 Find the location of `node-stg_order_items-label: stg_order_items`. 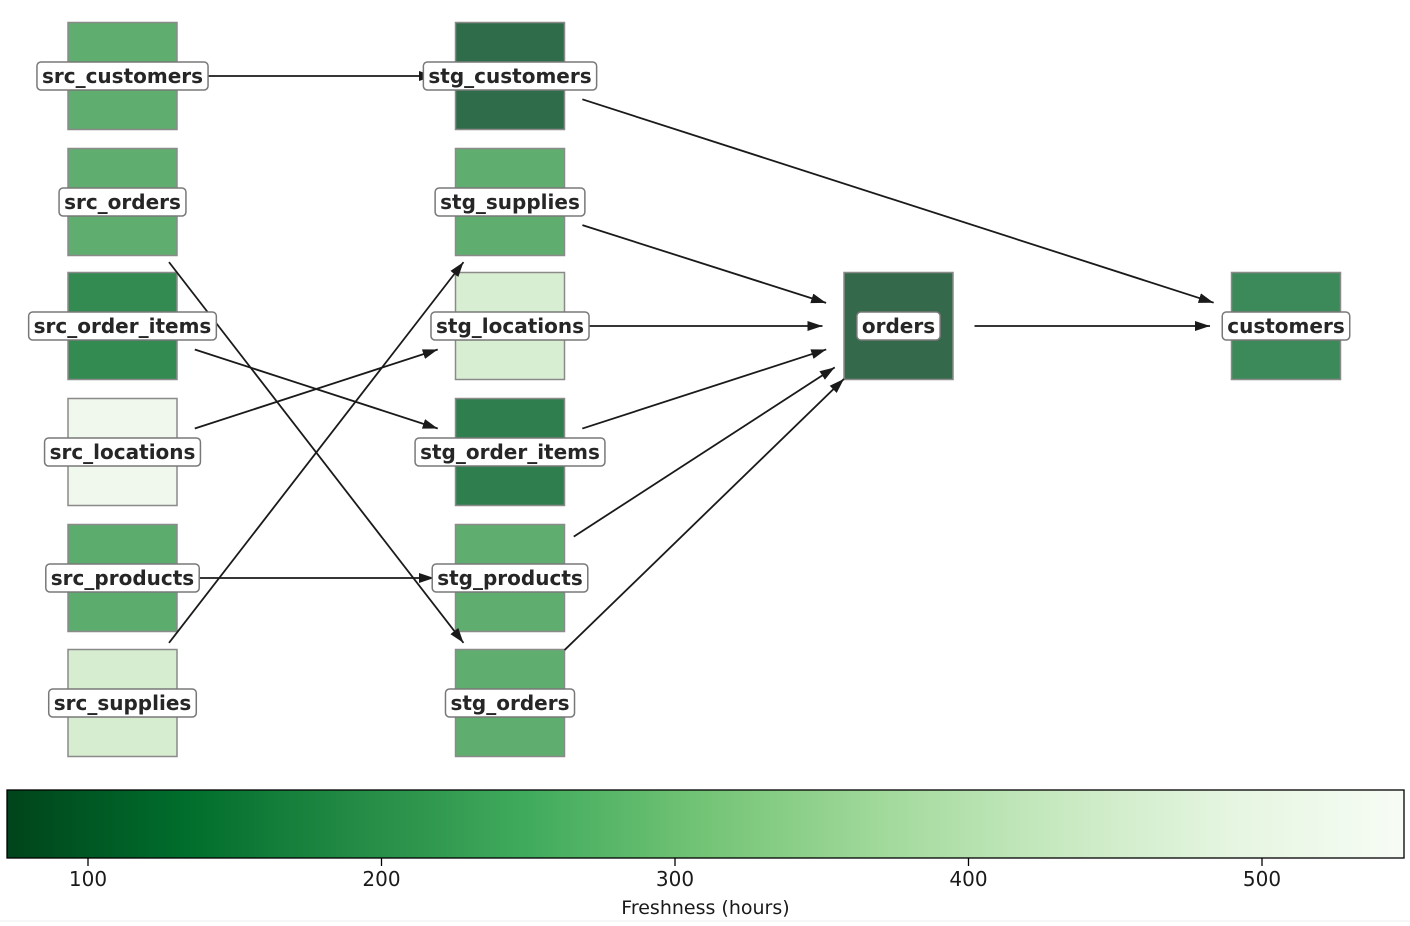

node-stg_order_items-label: stg_order_items is located at coordinates (510, 452).